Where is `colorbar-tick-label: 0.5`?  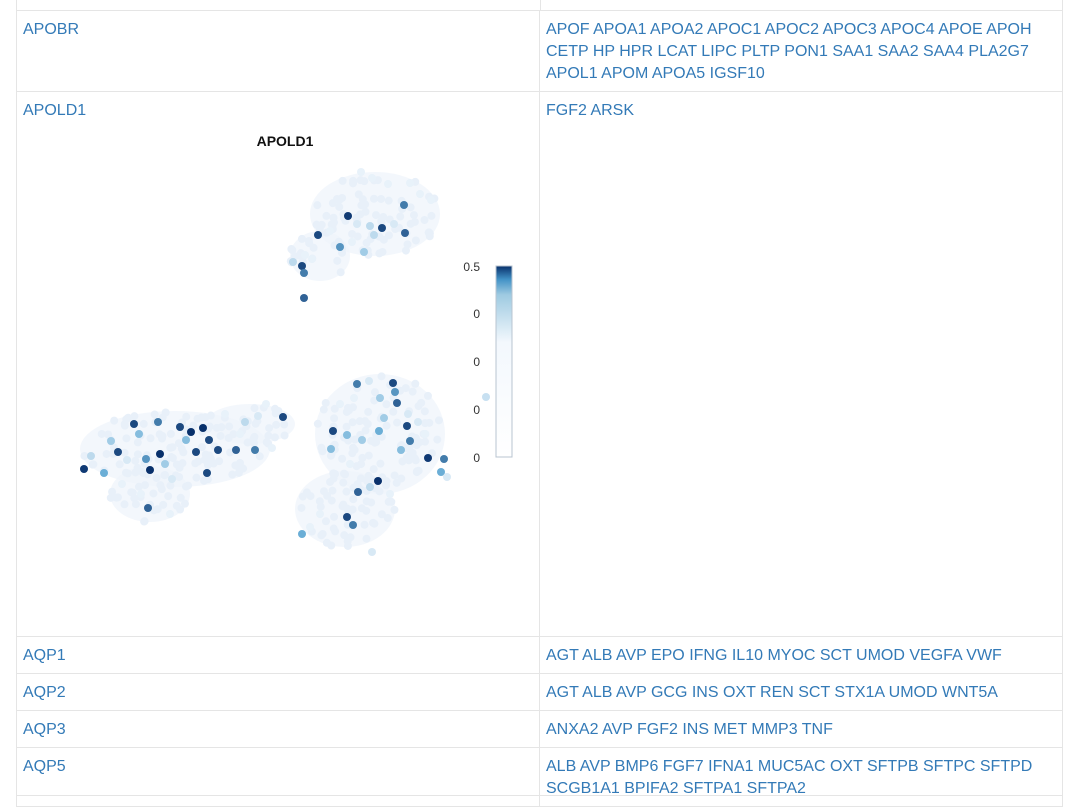 colorbar-tick-label: 0.5 is located at coordinates (471, 267).